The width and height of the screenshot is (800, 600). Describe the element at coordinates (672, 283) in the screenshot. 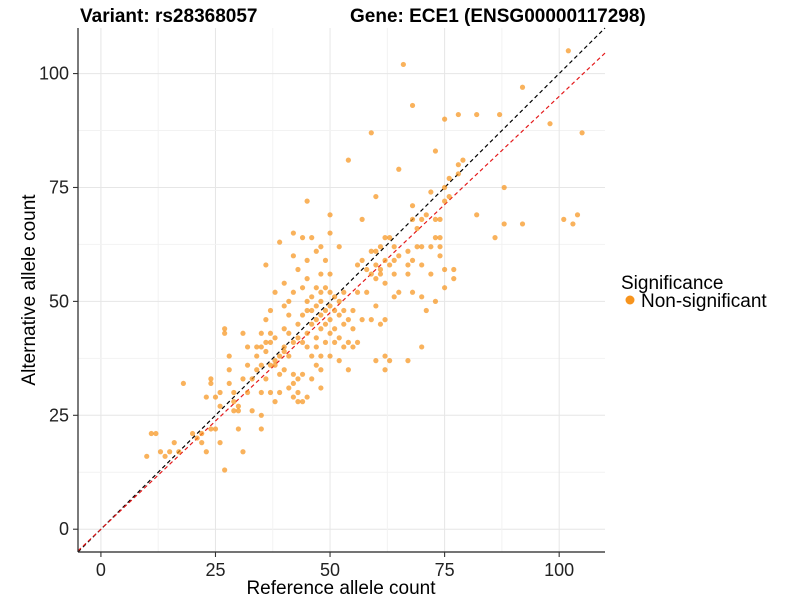

I see `legend-title: Significance` at that location.